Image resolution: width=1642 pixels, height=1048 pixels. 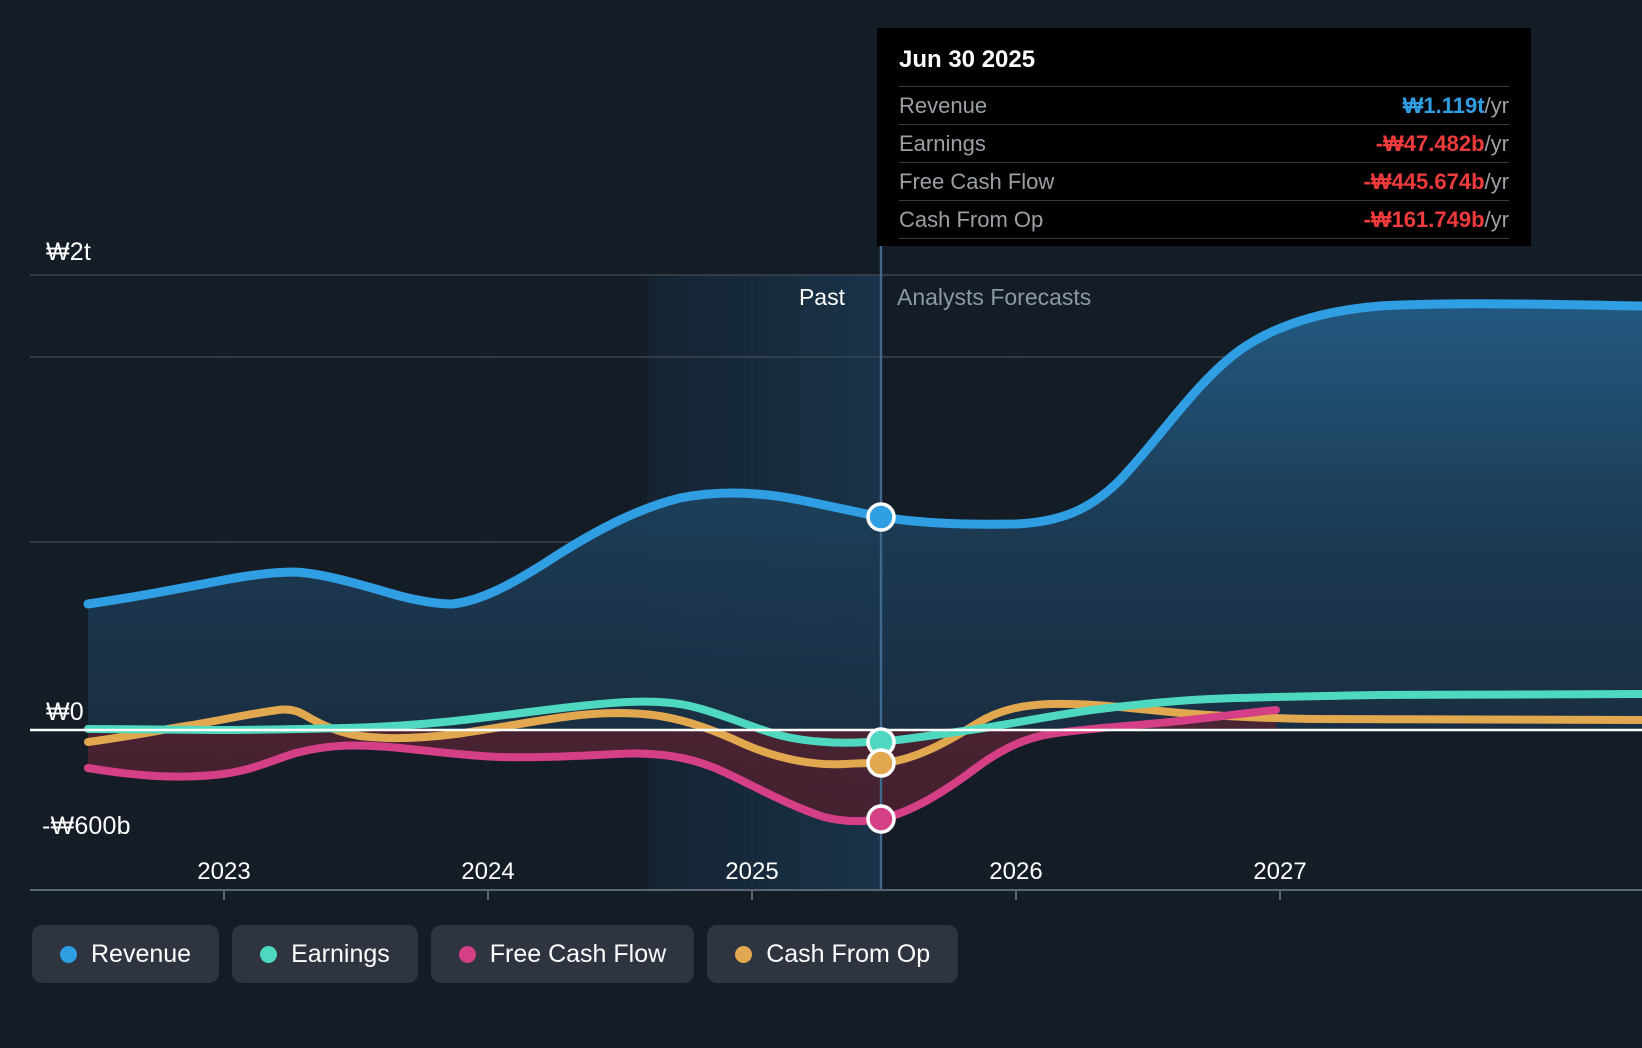 What do you see at coordinates (942, 143) in the screenshot?
I see `tooltip-label-earnings: Earnings` at bounding box center [942, 143].